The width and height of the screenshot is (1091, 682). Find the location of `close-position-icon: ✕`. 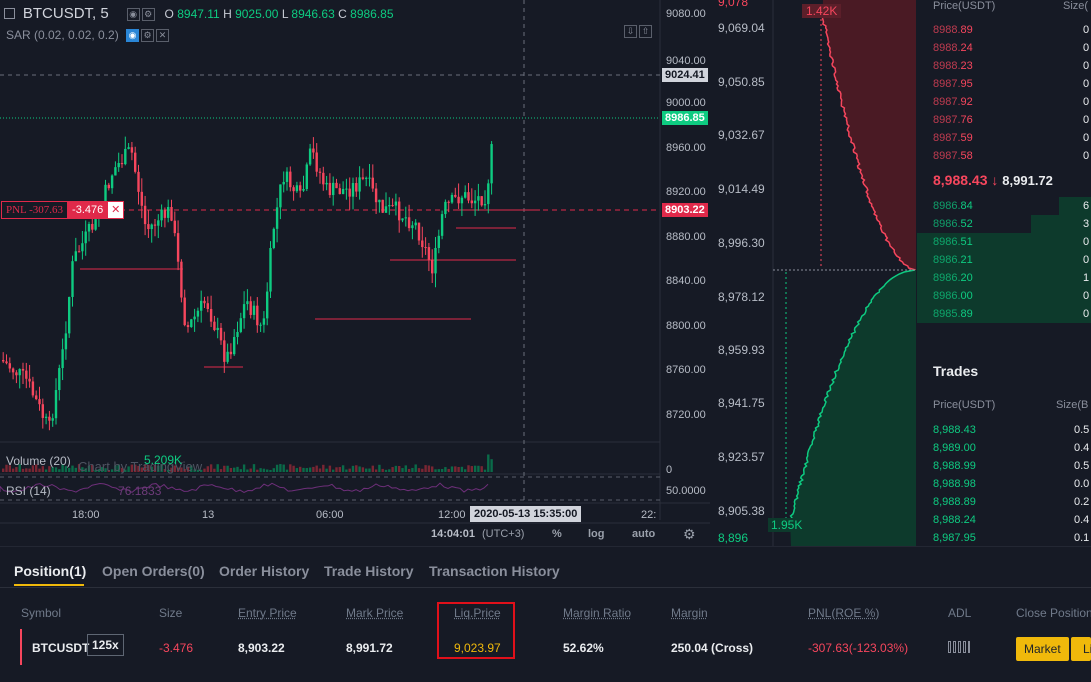

close-position-icon: ✕ is located at coordinates (115, 210).